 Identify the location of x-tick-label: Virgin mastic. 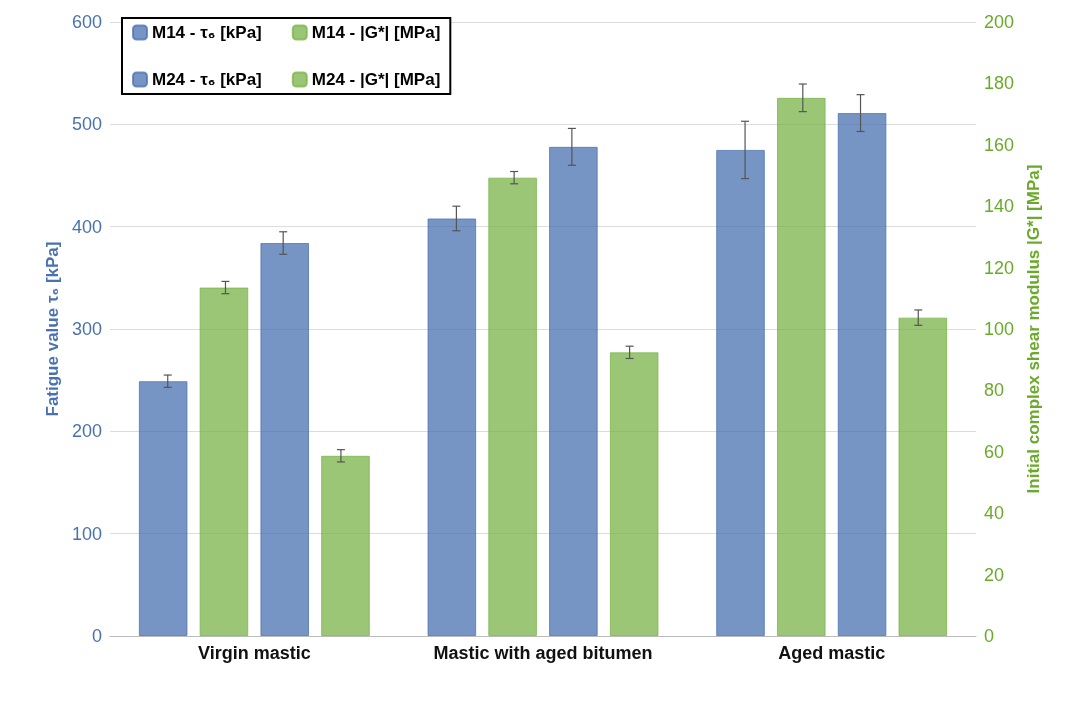
(254, 653).